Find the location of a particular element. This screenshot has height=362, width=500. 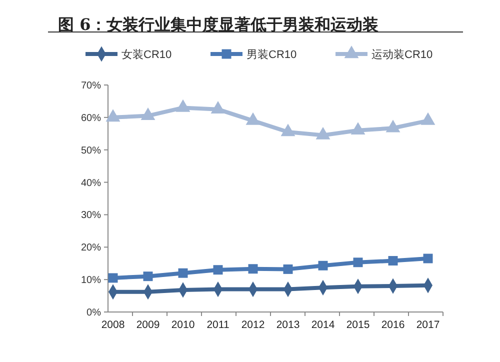

y-tick-label: 50% is located at coordinates (91, 150).